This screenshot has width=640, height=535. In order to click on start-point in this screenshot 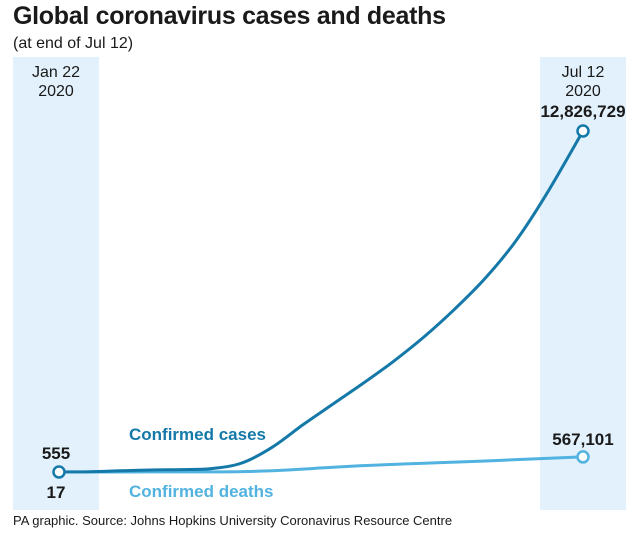, I will do `click(59, 472)`.